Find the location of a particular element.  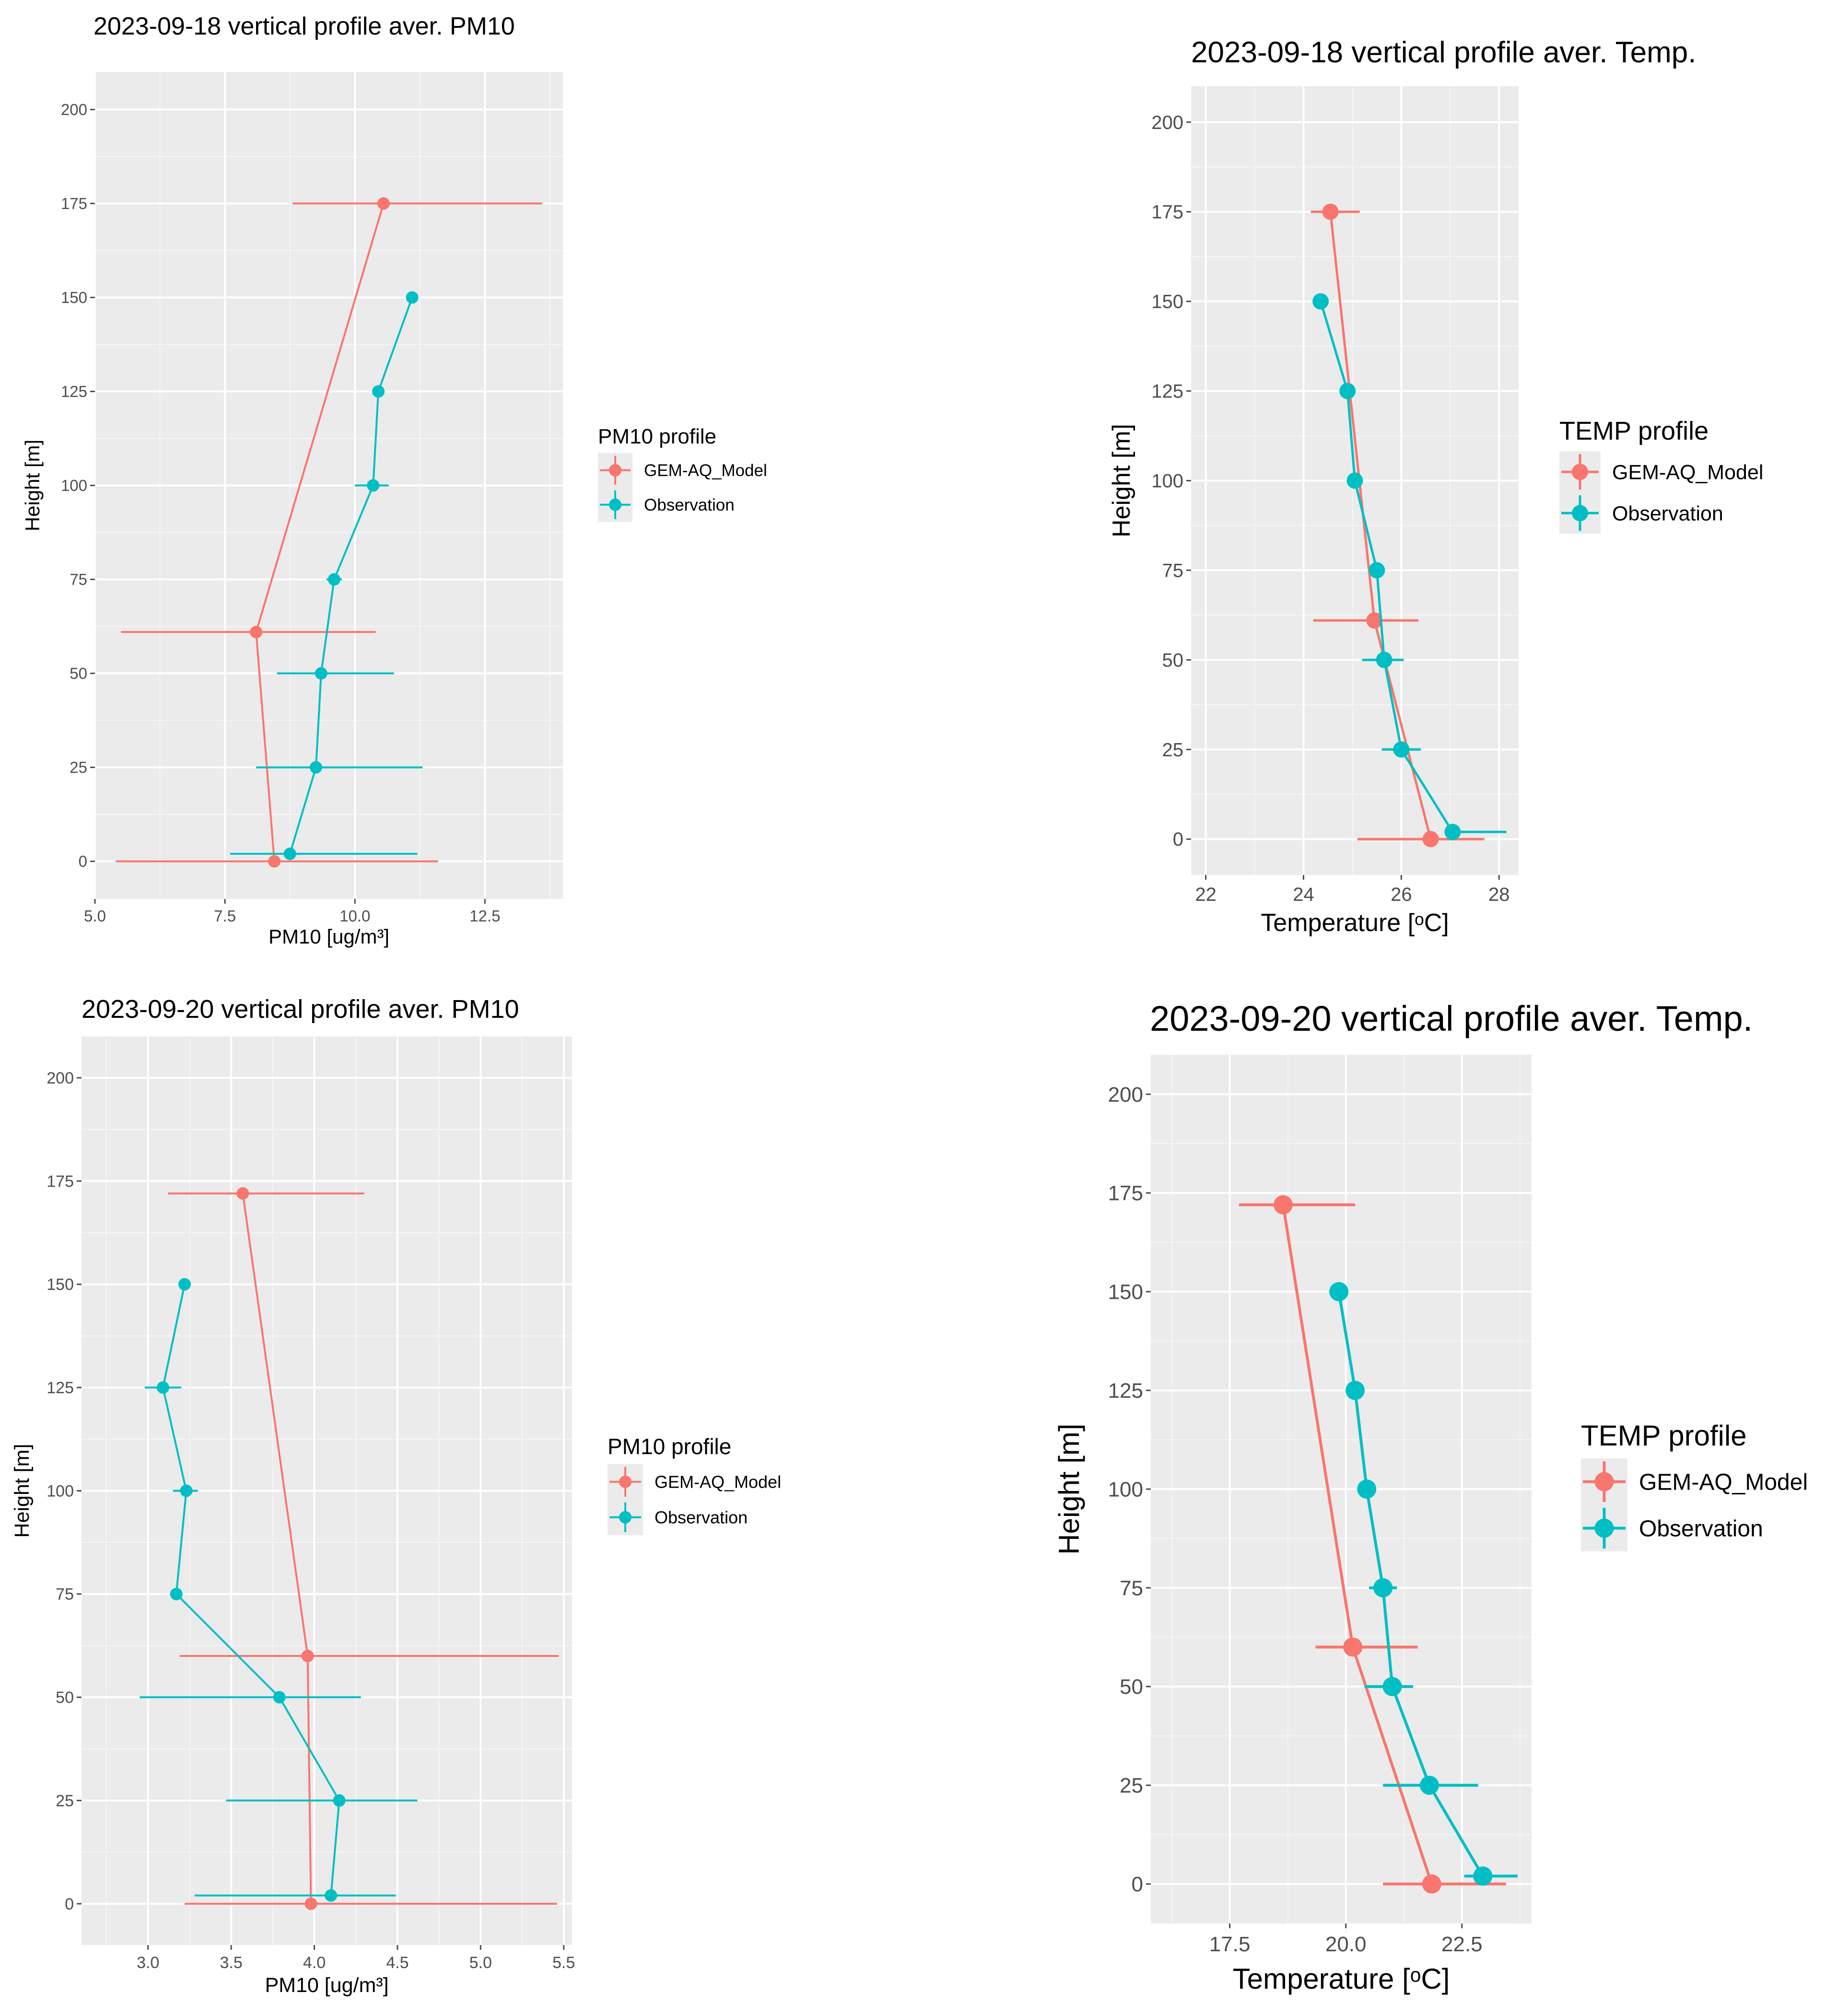

x-tick-label: 26 is located at coordinates (1401, 895).